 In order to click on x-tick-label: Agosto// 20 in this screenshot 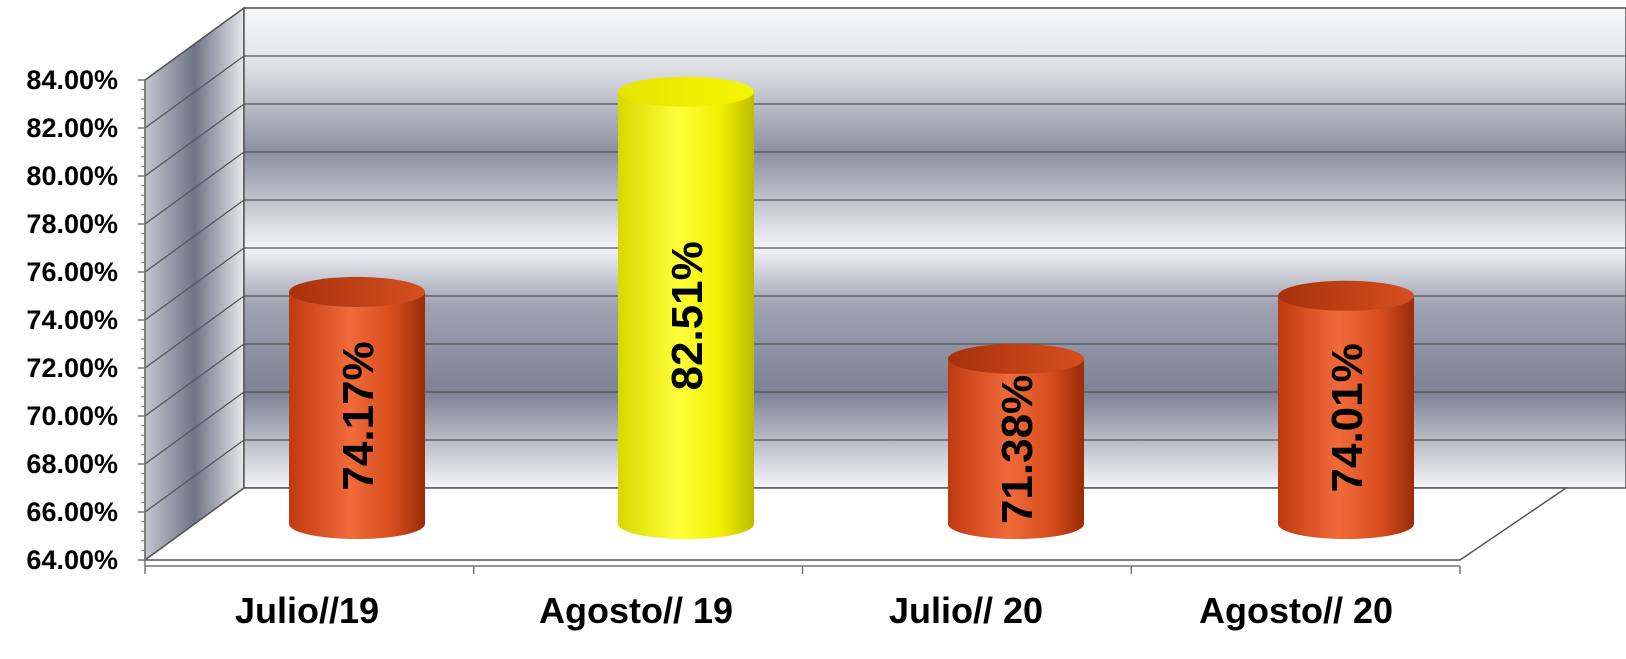, I will do `click(1296, 610)`.